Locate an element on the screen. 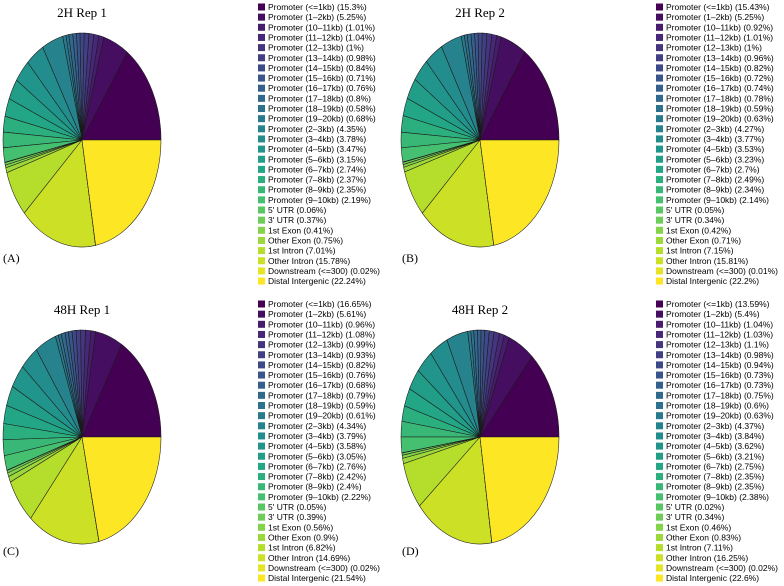  legend-item: Other Exon (0.83%) is located at coordinates (698, 537).